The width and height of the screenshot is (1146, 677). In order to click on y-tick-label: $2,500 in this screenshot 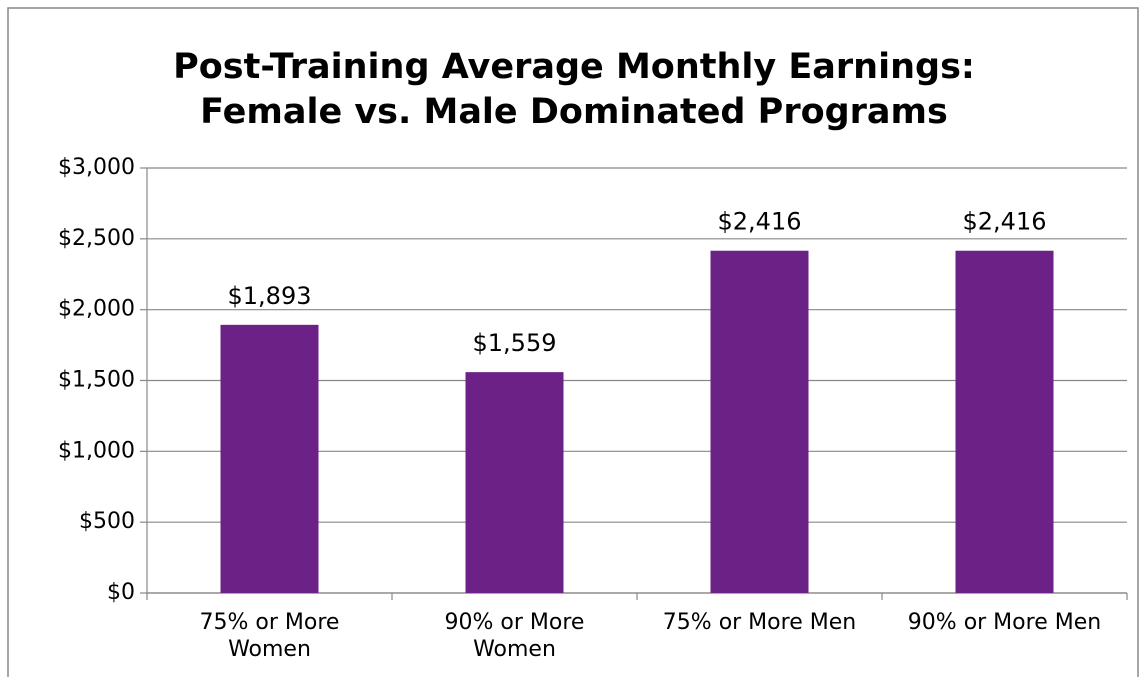, I will do `click(96, 238)`.